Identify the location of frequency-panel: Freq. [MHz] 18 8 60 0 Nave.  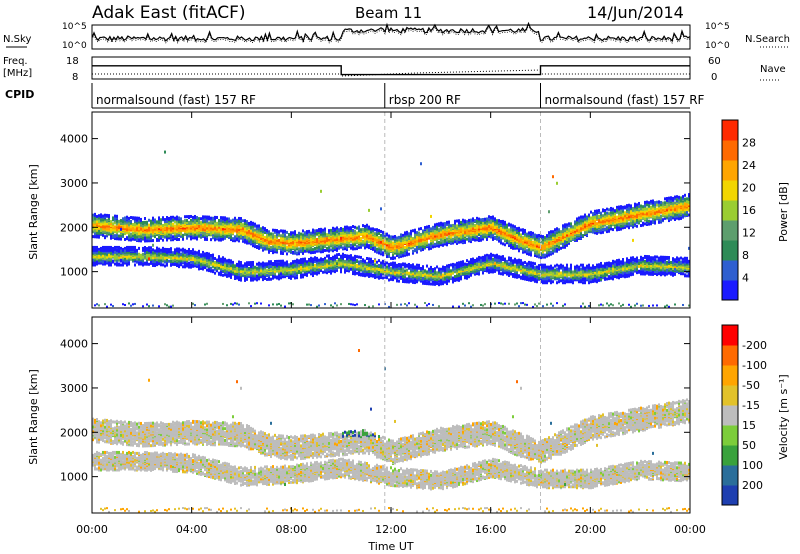
(394, 69).